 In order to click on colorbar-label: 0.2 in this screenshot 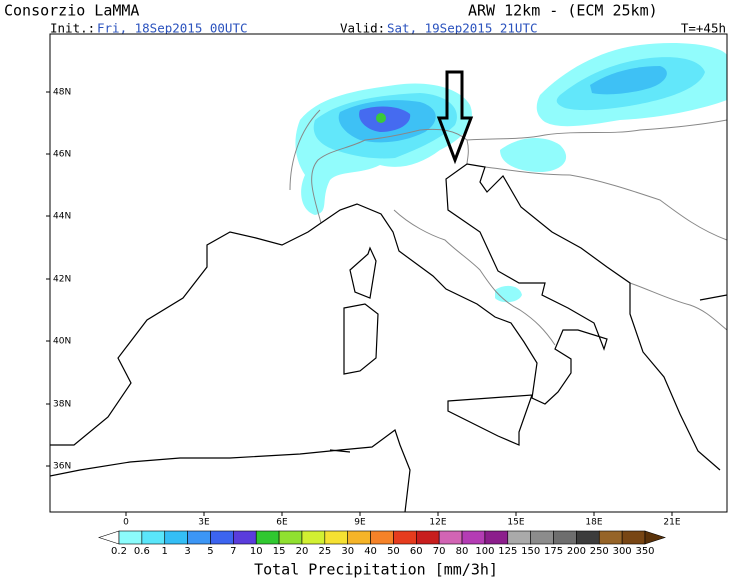, I will do `click(119, 551)`.